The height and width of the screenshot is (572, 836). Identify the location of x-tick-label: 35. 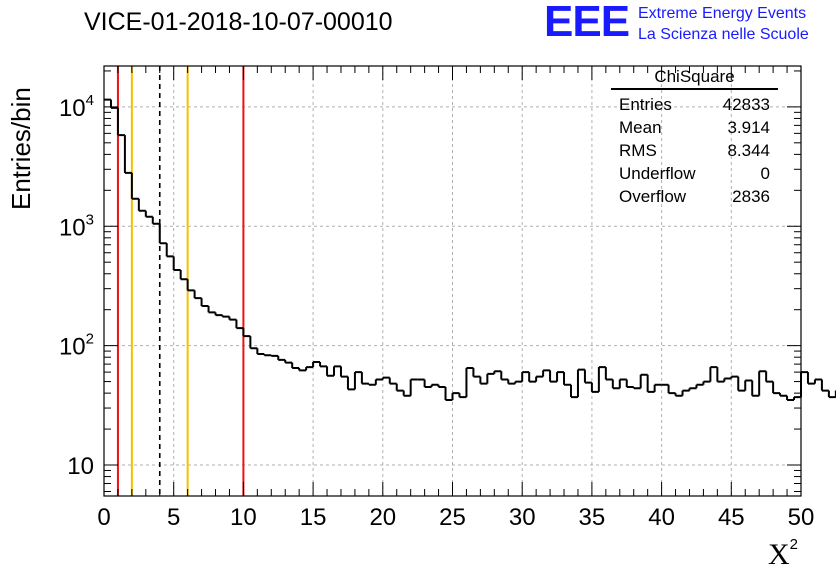
(592, 517).